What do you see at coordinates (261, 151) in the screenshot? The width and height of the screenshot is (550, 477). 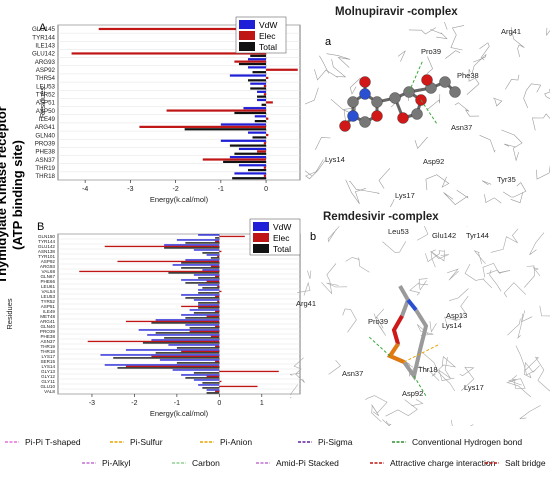 I see `bar-elec-phe38` at bounding box center [261, 151].